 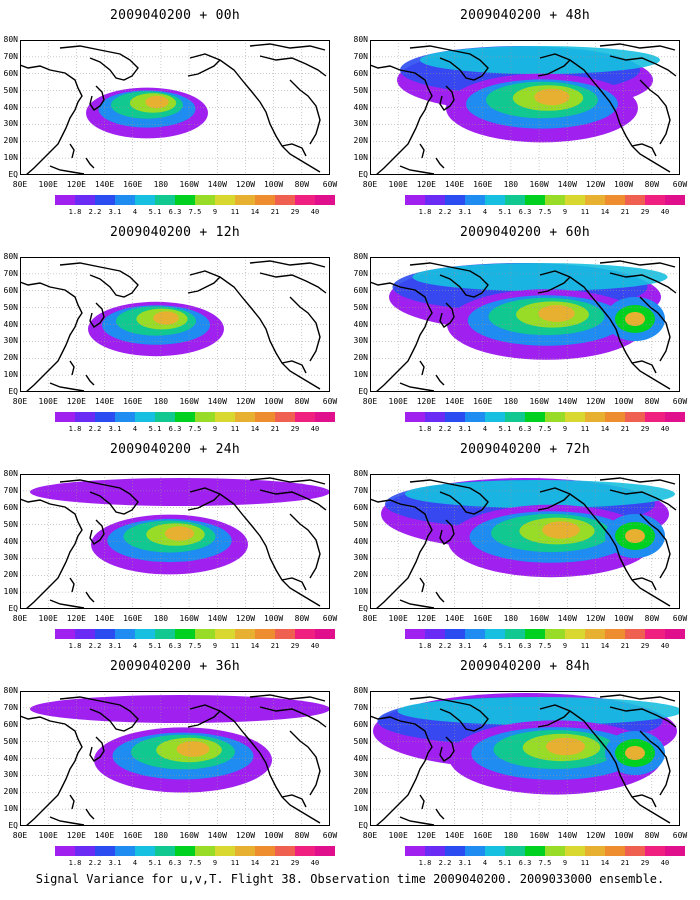 I want to click on latitude-label: 30N, so click(x=360, y=341).